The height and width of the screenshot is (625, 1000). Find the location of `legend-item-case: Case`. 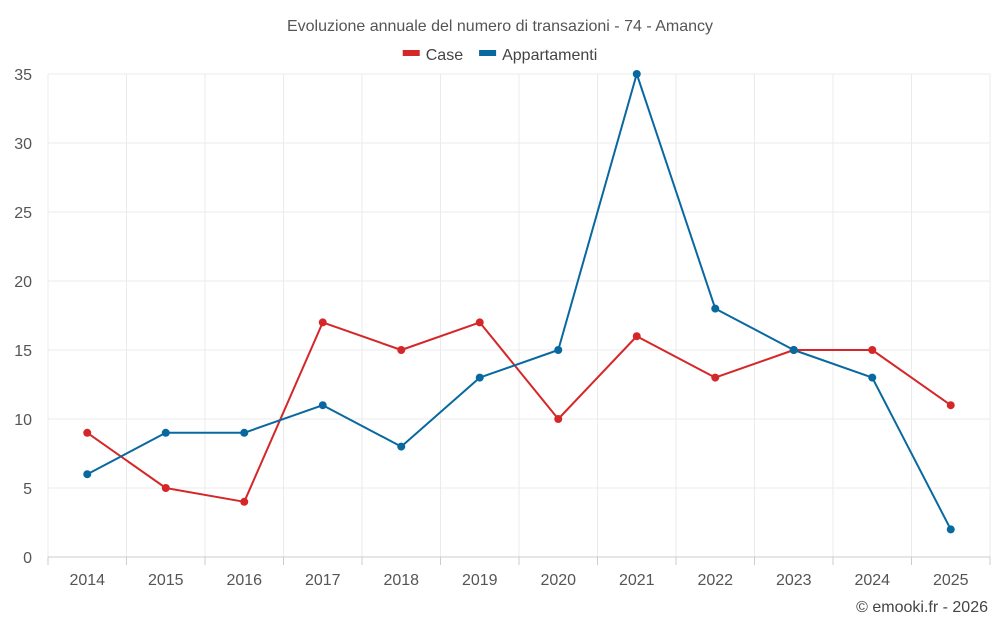

legend-item-case: Case is located at coordinates (432, 55).